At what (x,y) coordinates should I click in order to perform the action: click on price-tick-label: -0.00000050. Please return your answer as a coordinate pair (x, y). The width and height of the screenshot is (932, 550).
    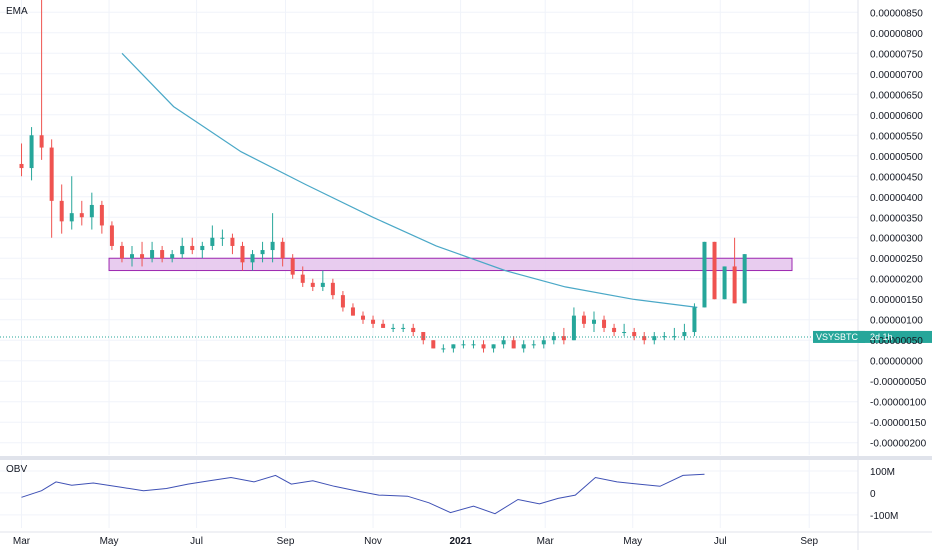
    Looking at the image, I should click on (898, 382).